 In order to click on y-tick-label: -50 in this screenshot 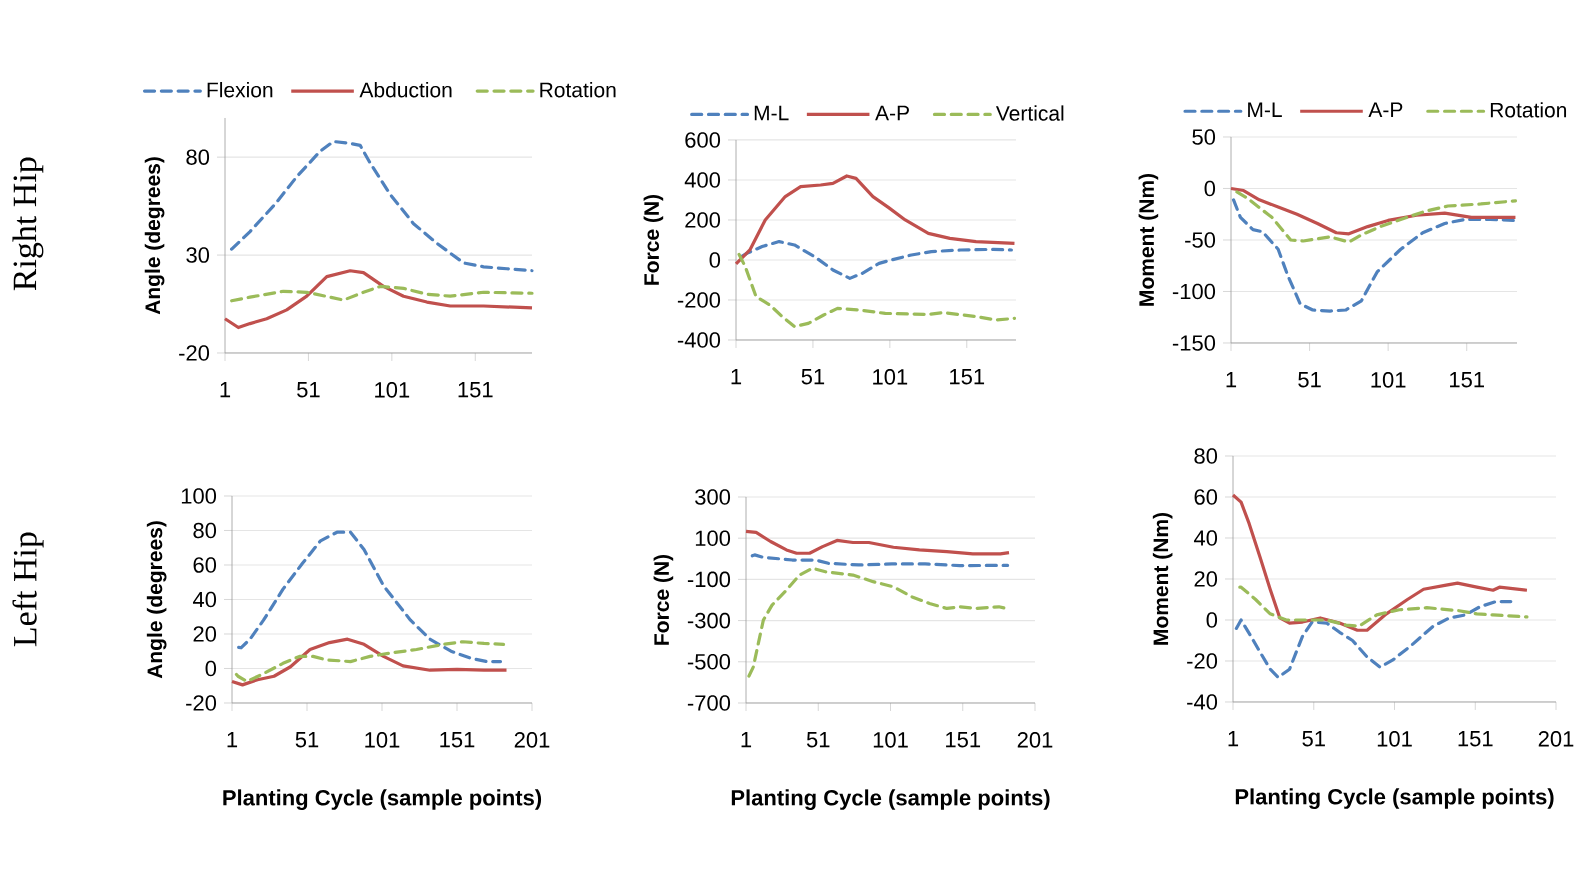, I will do `click(1200, 240)`.